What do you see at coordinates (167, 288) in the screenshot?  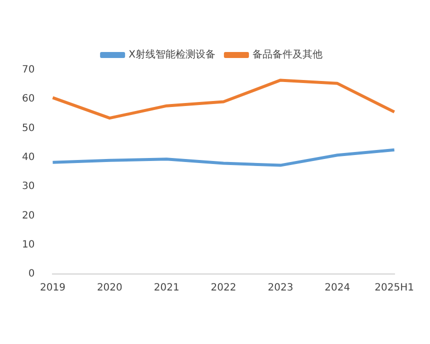 I see `x-tick-label: 2021` at bounding box center [167, 288].